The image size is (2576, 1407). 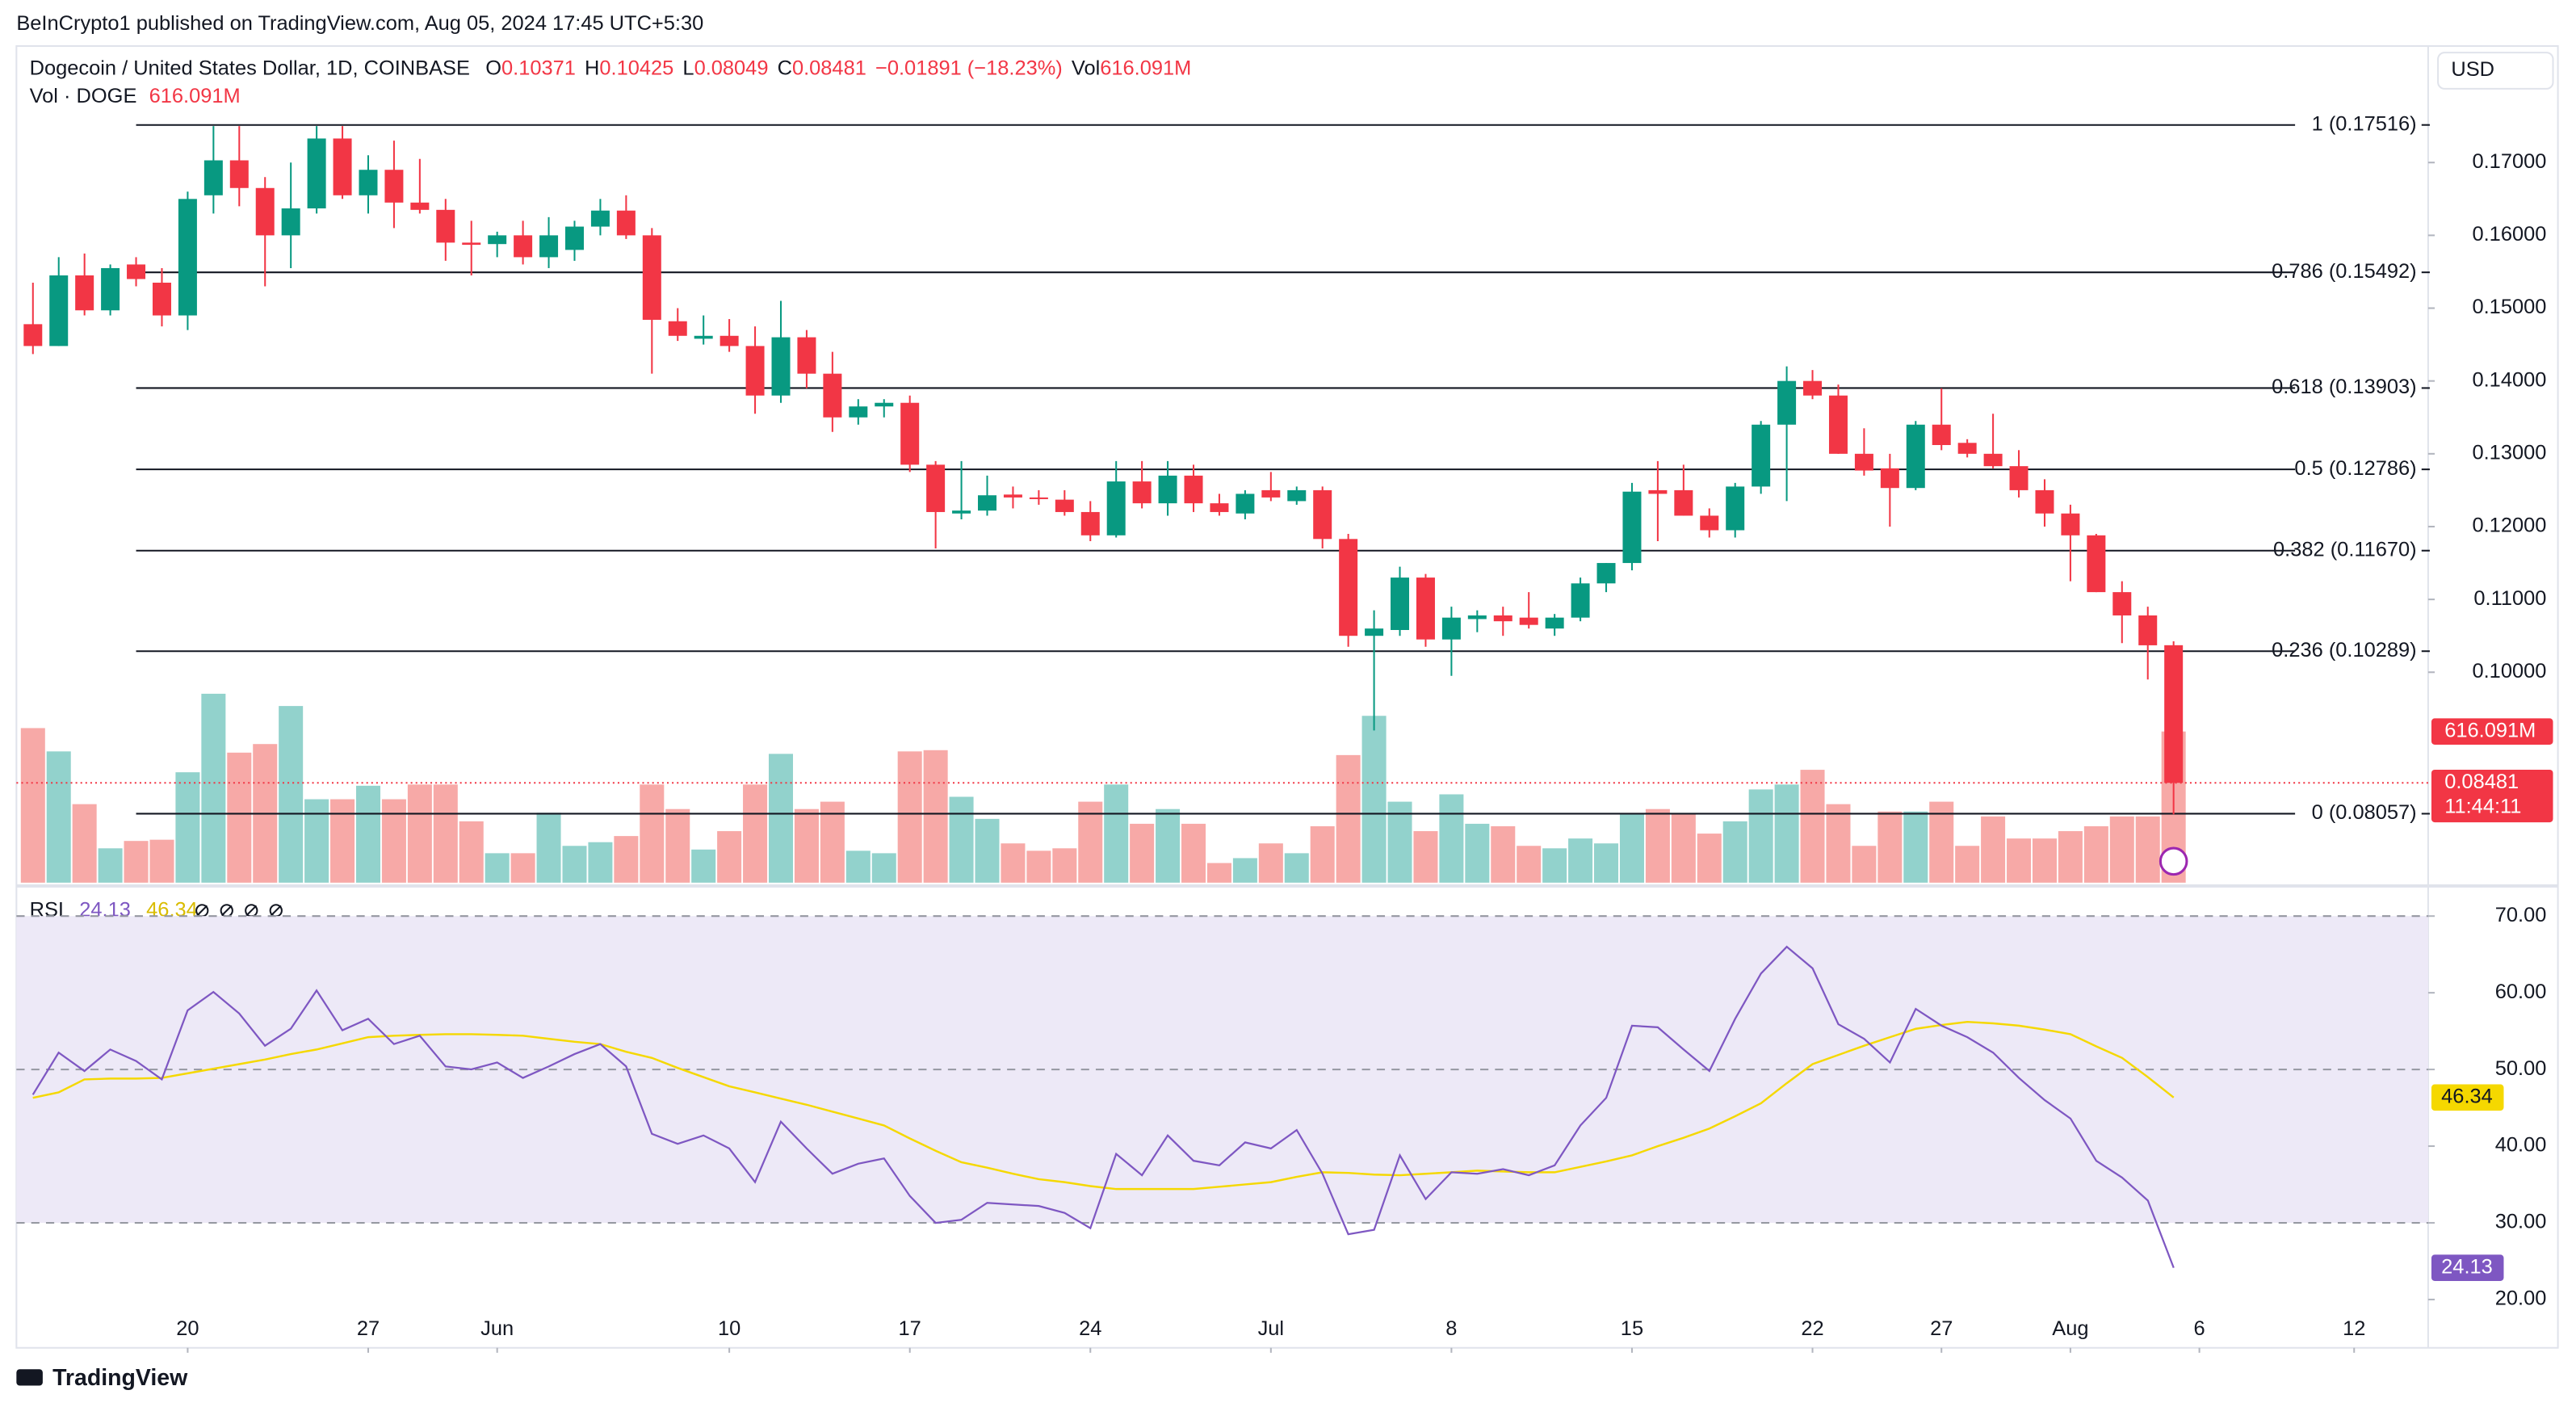 I want to click on x-tick-label: 20, so click(x=187, y=1328).